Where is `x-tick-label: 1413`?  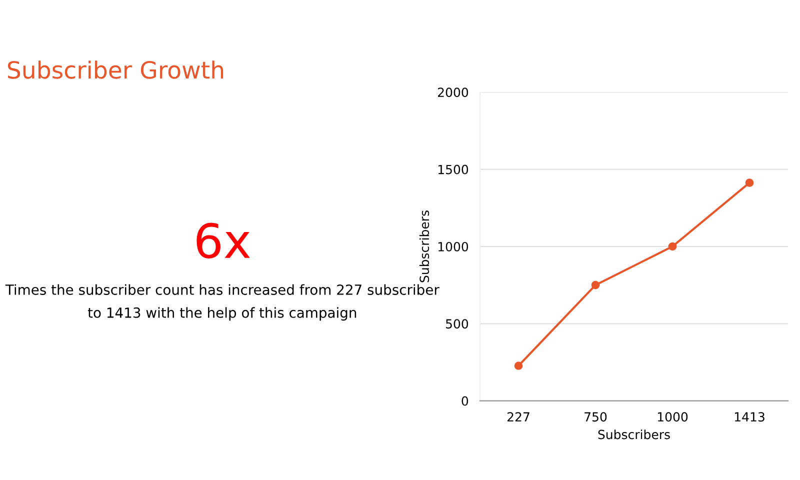
x-tick-label: 1413 is located at coordinates (749, 417).